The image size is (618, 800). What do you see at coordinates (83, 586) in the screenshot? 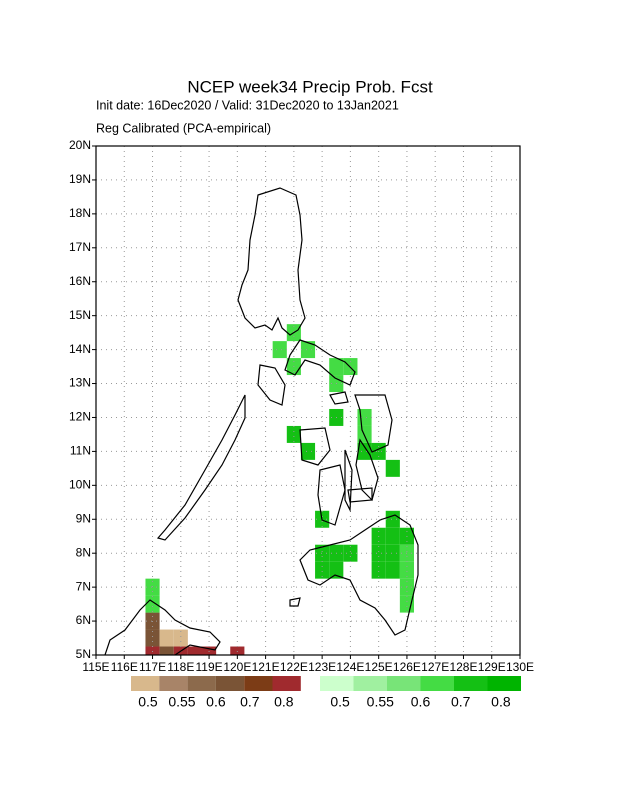
I see `y-tick-label: 7N` at bounding box center [83, 586].